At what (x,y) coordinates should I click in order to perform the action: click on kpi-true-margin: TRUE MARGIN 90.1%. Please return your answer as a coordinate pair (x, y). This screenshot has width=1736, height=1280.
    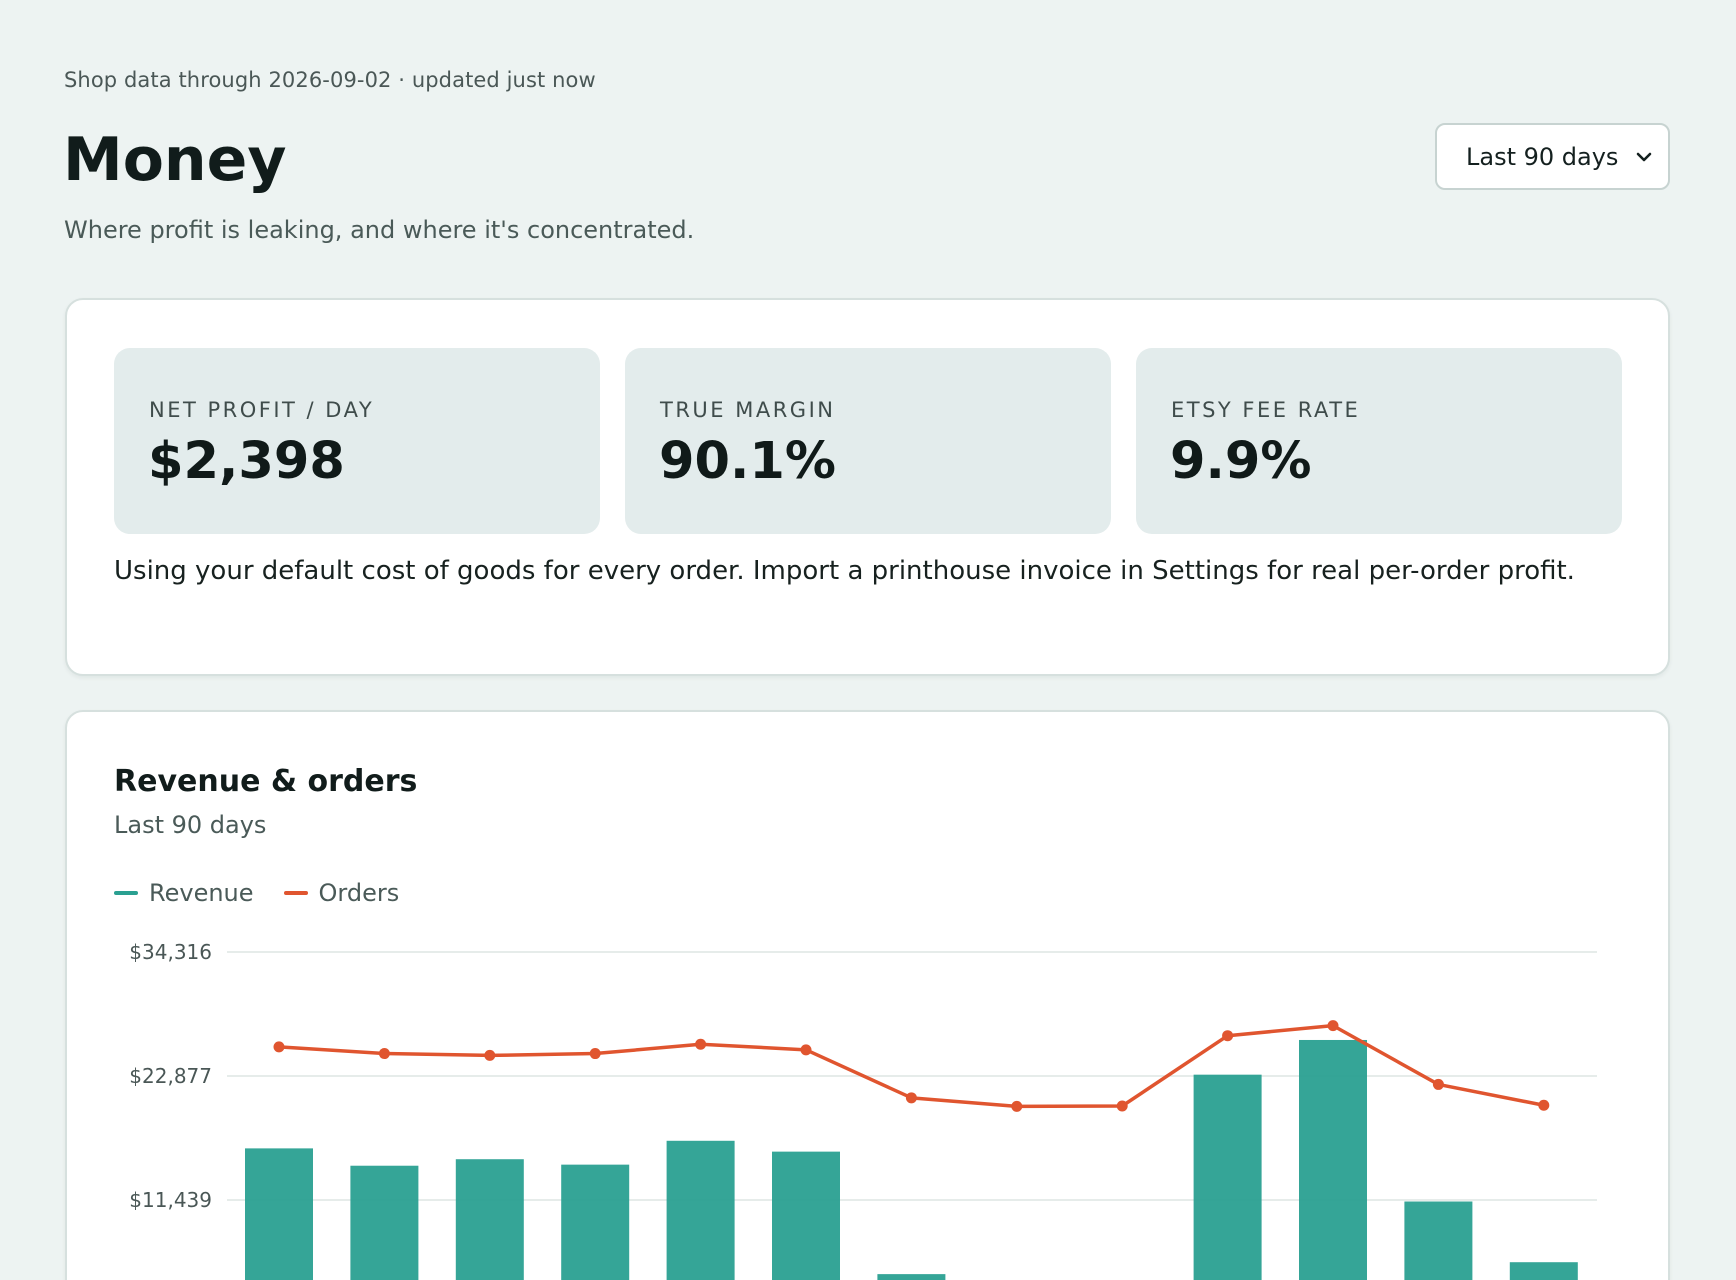
    Looking at the image, I should click on (868, 441).